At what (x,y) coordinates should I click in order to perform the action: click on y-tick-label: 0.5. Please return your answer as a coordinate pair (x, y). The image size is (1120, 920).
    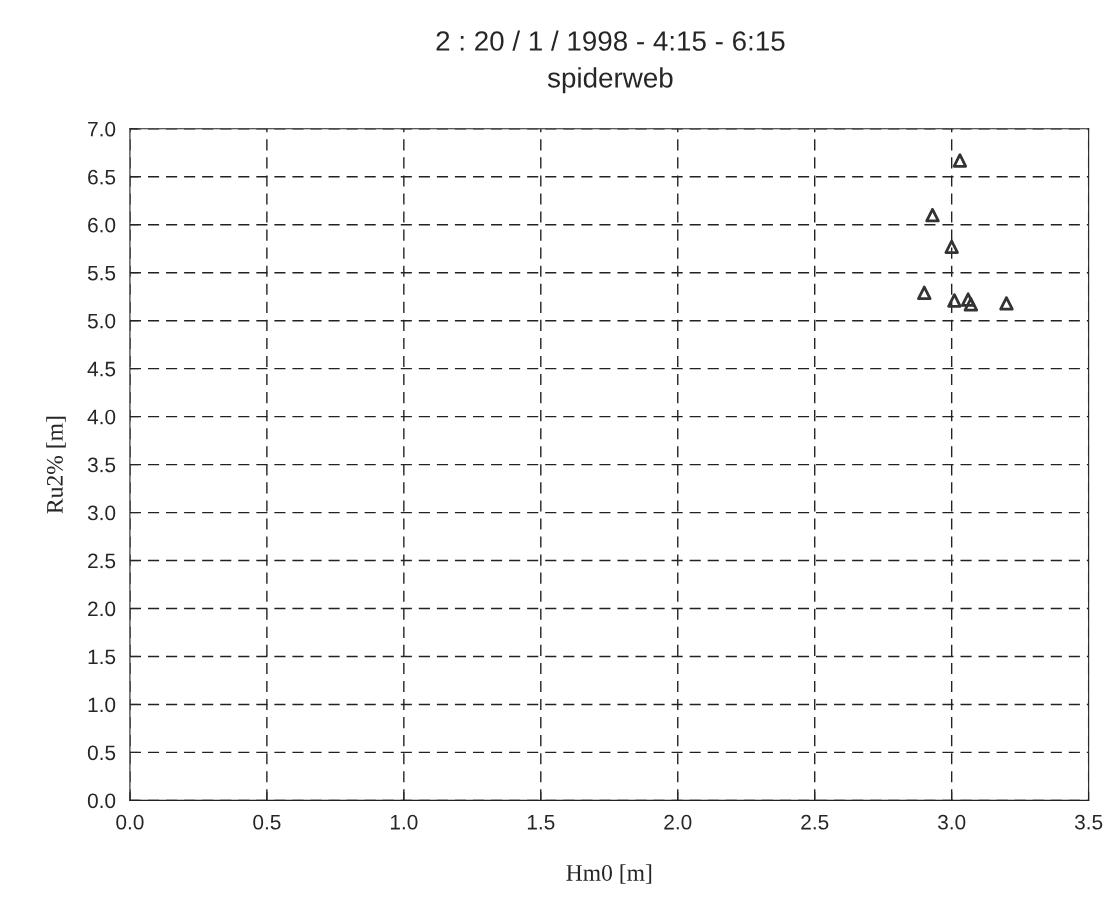
    Looking at the image, I should click on (101, 753).